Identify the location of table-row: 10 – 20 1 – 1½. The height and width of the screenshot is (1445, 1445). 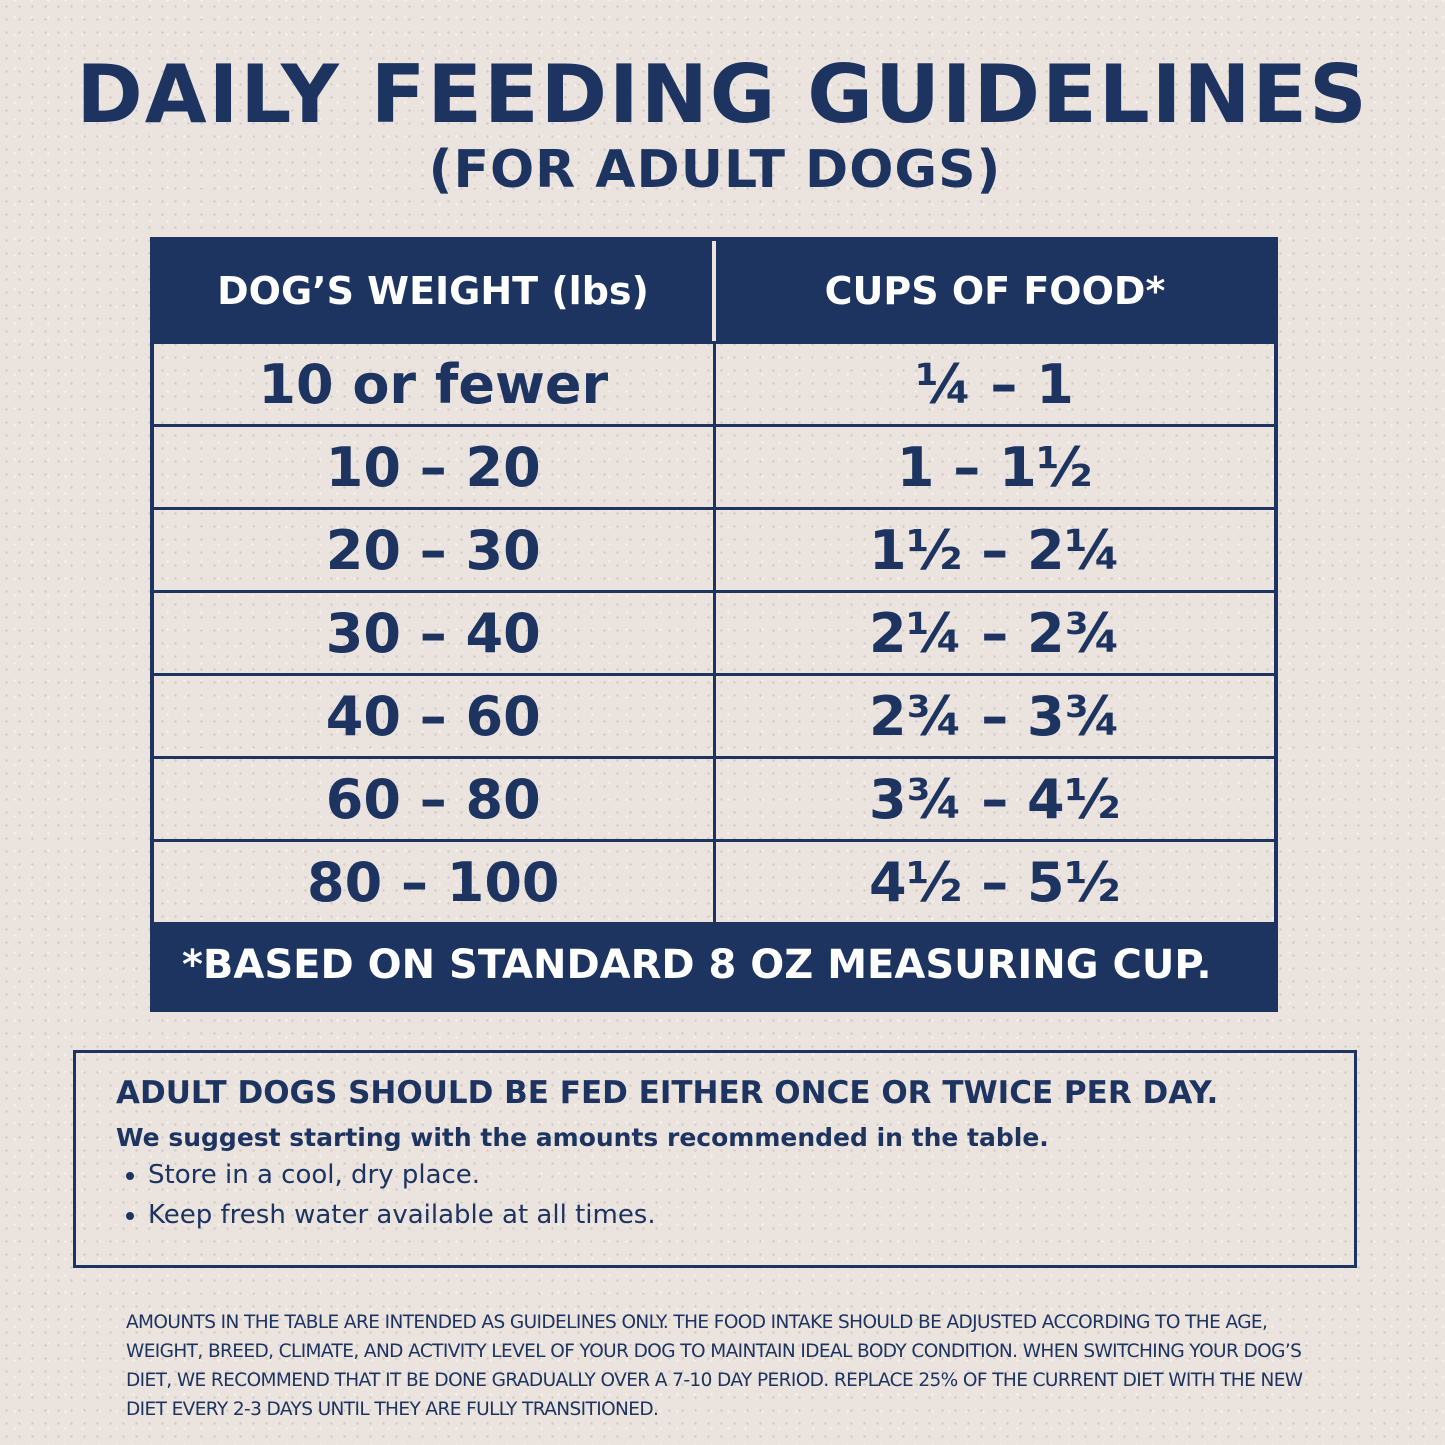
(714, 465).